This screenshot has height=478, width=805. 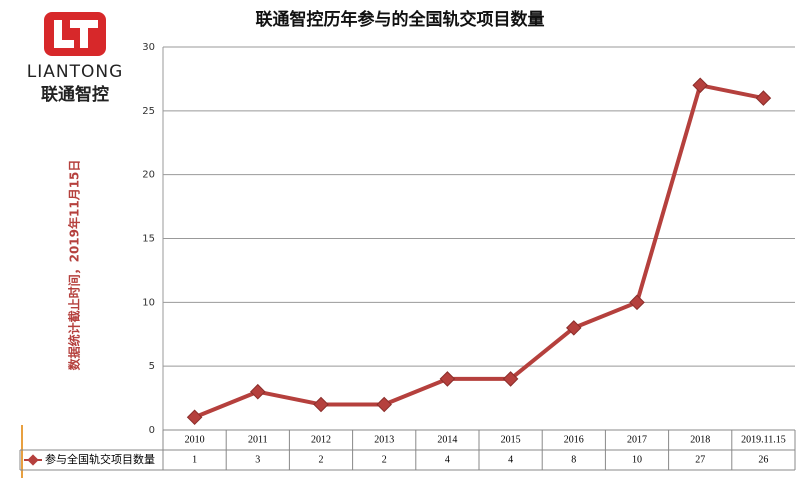 I want to click on table-value: 8, so click(x=573, y=459).